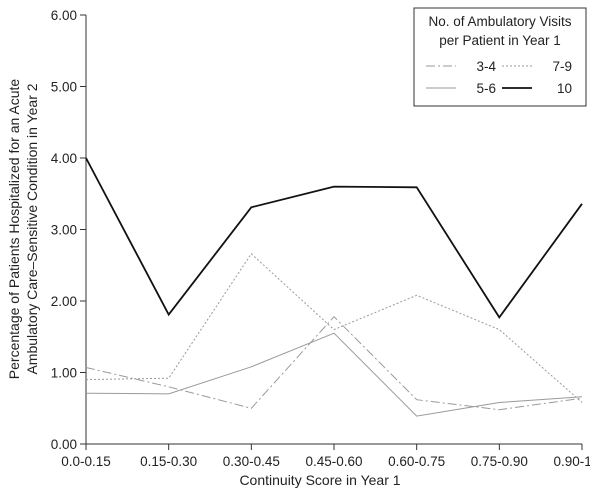 This screenshot has height=497, width=590. I want to click on legend-label-10: 10, so click(564, 88).